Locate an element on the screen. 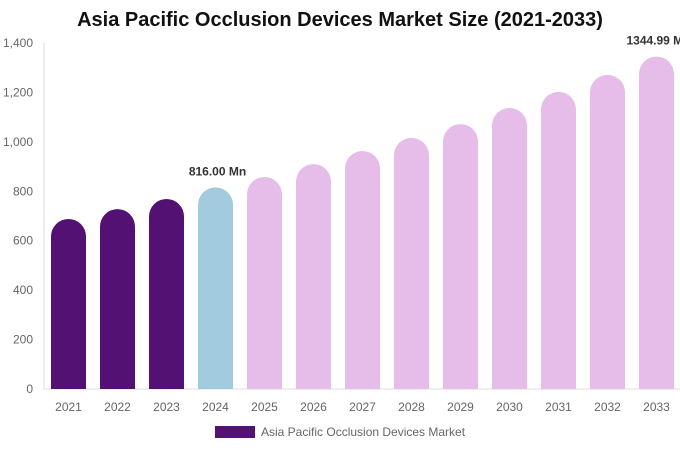 This screenshot has width=680, height=450. bar-2030 is located at coordinates (509, 248).